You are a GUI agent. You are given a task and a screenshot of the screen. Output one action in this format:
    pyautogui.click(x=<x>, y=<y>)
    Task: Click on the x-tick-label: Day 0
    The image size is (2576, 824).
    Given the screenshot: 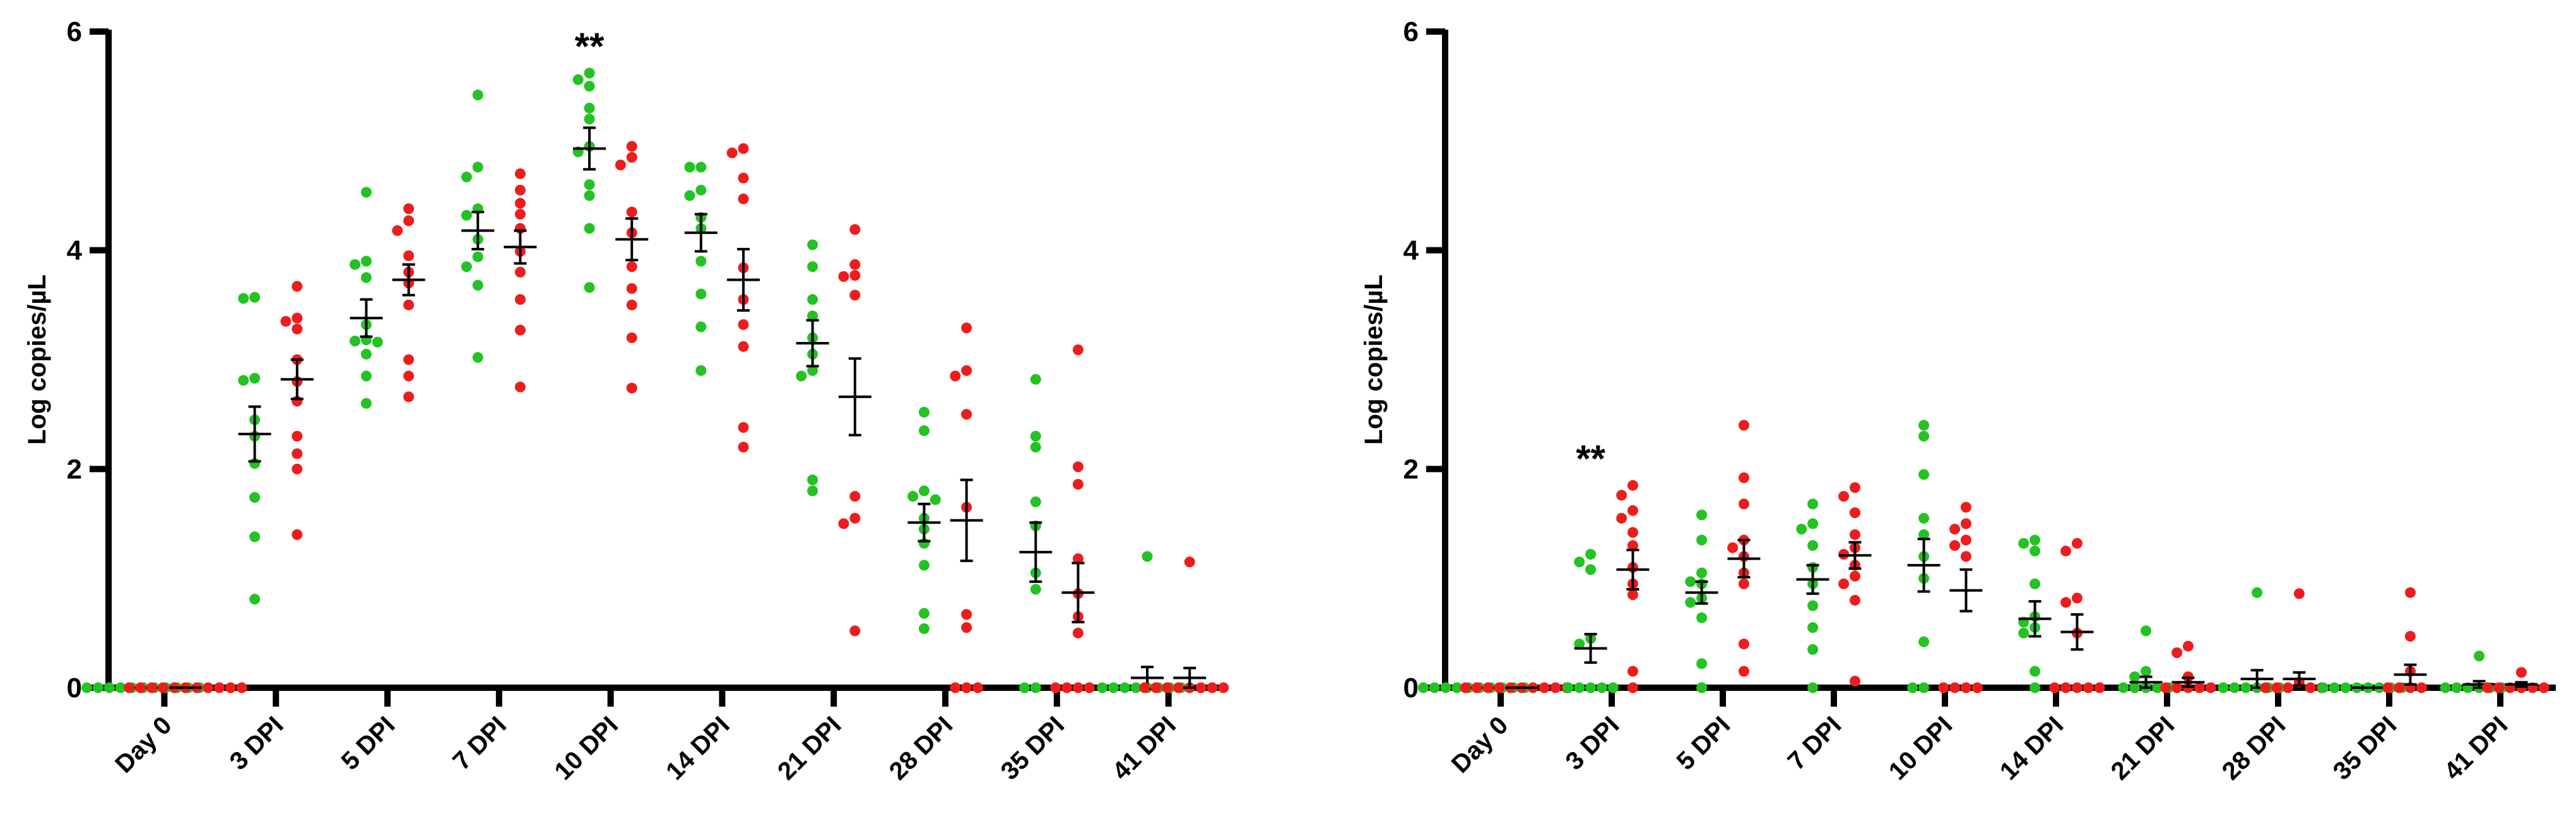 What is the action you would take?
    pyautogui.click(x=1480, y=745)
    